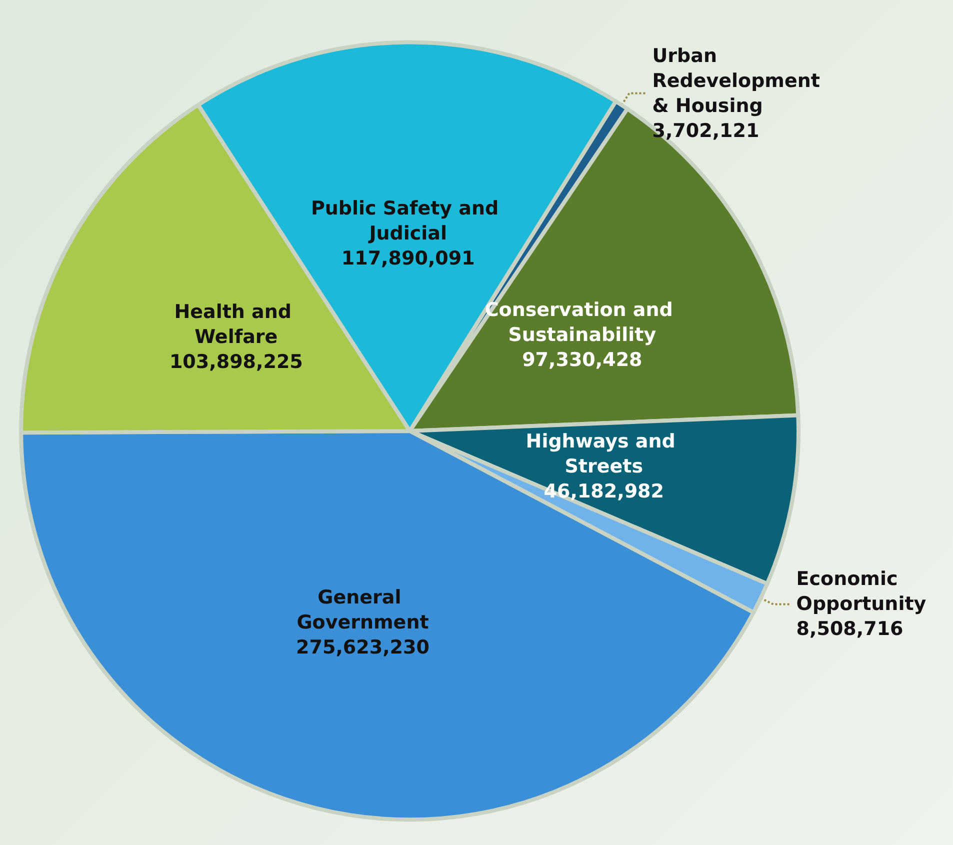 This screenshot has width=953, height=845. Describe the element at coordinates (236, 362) in the screenshot. I see `data-label: 103,898,225` at that location.